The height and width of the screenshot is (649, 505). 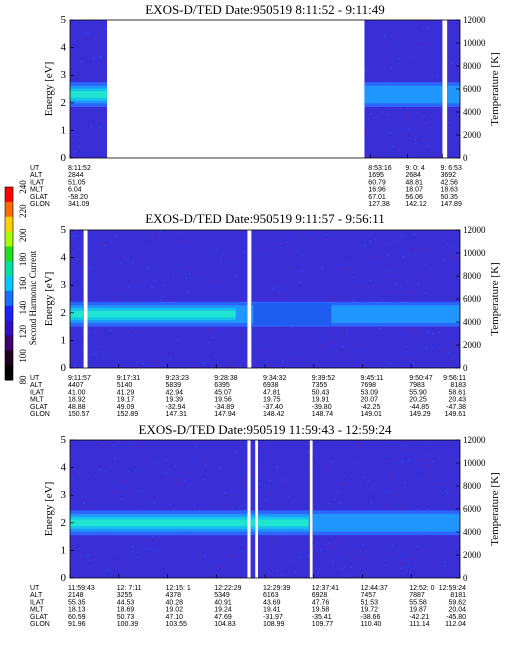 I want to click on y2-tick-label: 12000, so click(x=474, y=230).